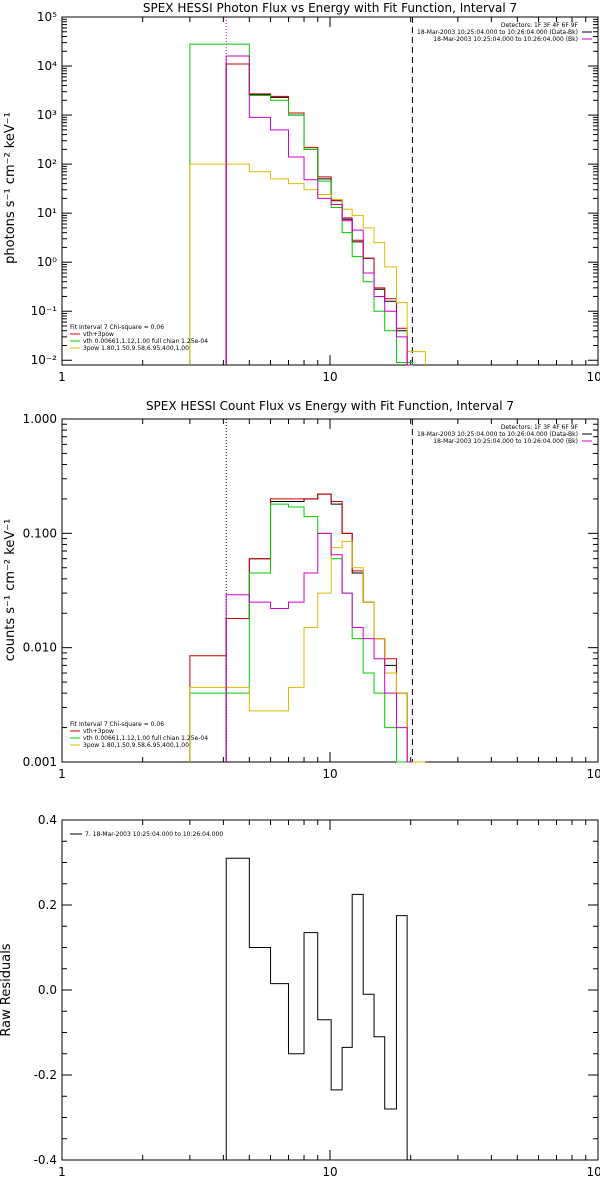 Image resolution: width=600 pixels, height=1200 pixels. What do you see at coordinates (40, 762) in the screenshot?
I see `y-tick-label: 0.001` at bounding box center [40, 762].